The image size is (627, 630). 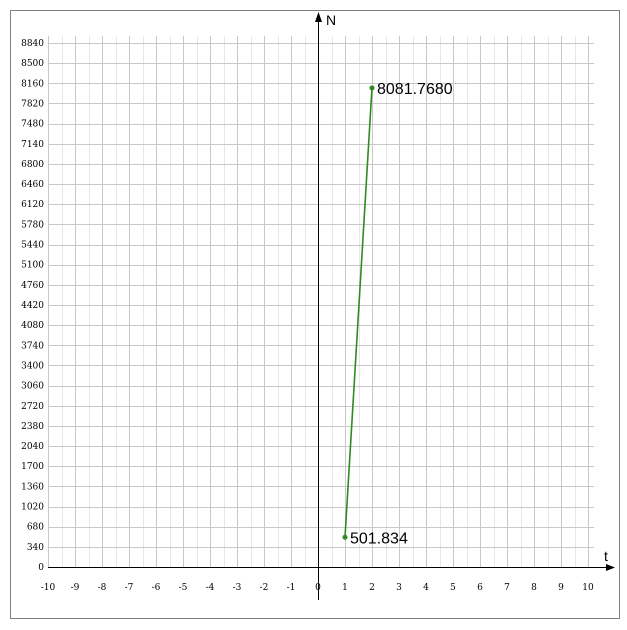 I want to click on x-tick-label: 3, so click(x=399, y=588).